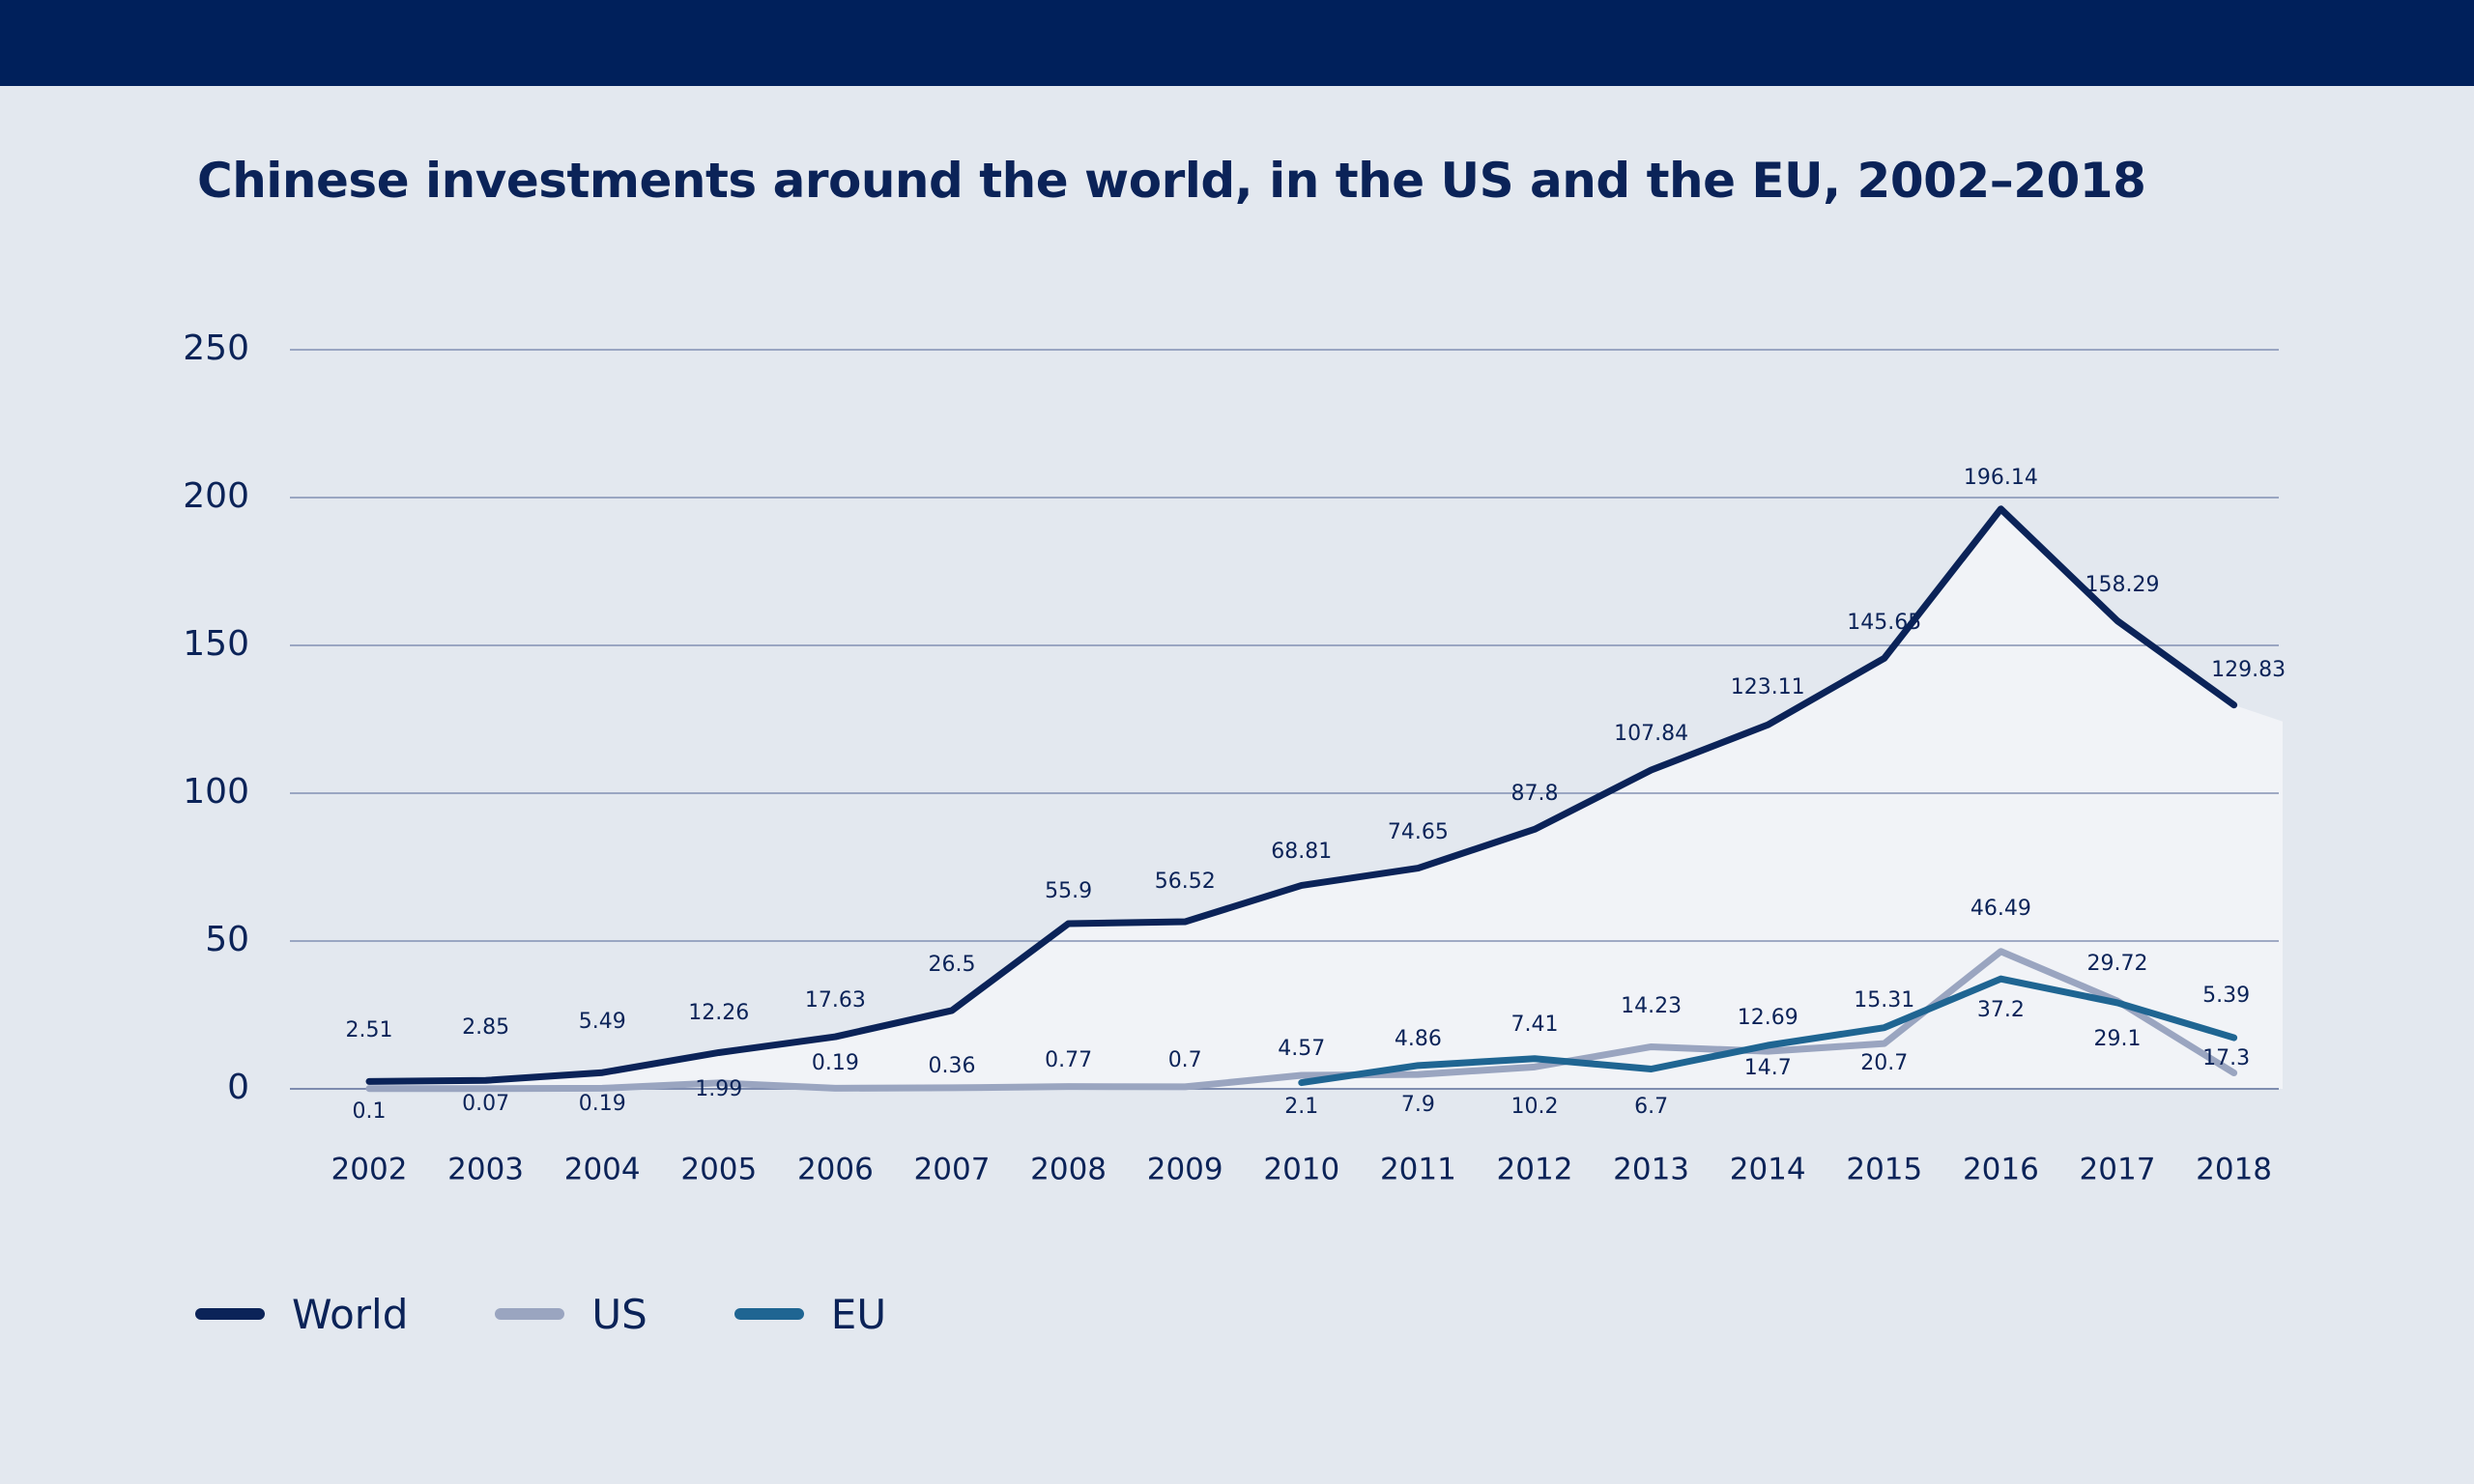 This screenshot has height=1484, width=2474. What do you see at coordinates (370, 1111) in the screenshot?
I see `us-data-label-2002: 0.1` at bounding box center [370, 1111].